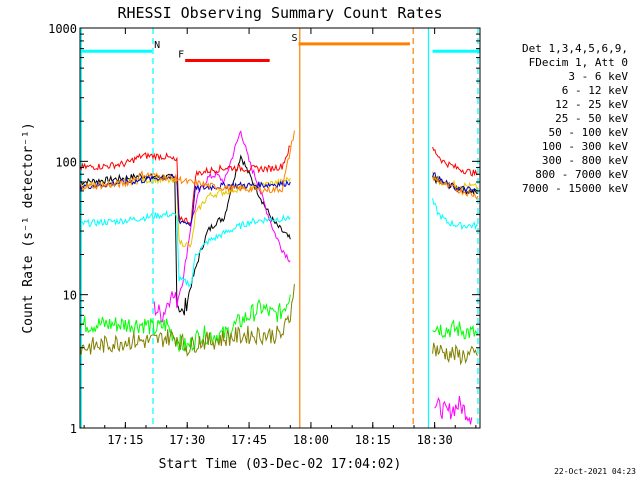  Describe the element at coordinates (66, 162) in the screenshot. I see `y-tick-label: 100` at that location.